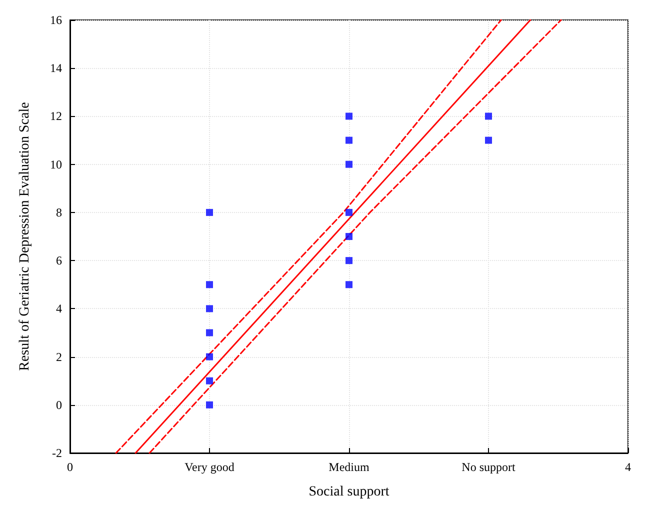  What do you see at coordinates (209, 467) in the screenshot?
I see `x-tick-label: Very good` at bounding box center [209, 467].